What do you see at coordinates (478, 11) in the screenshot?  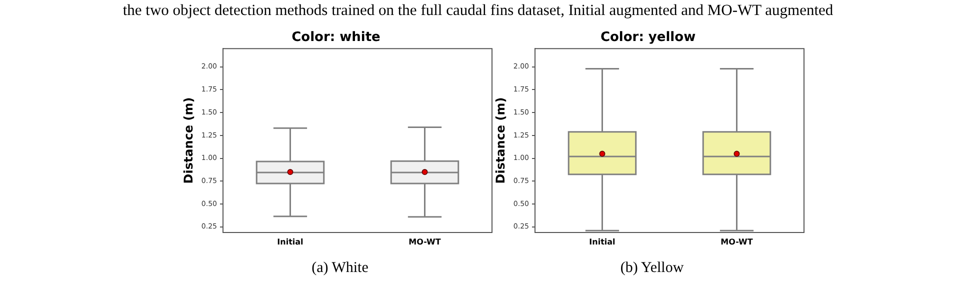 I see `text: the two object detection methods trained on the full caudal fins dataset, Initial augmented and MO-WT augmented` at bounding box center [478, 11].